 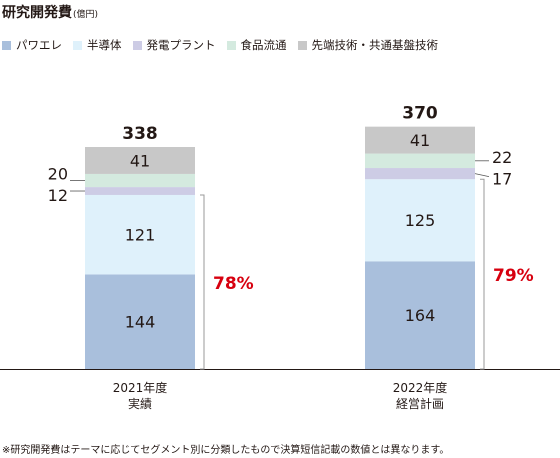 I want to click on legend-item: 半導体, so click(x=97, y=45).